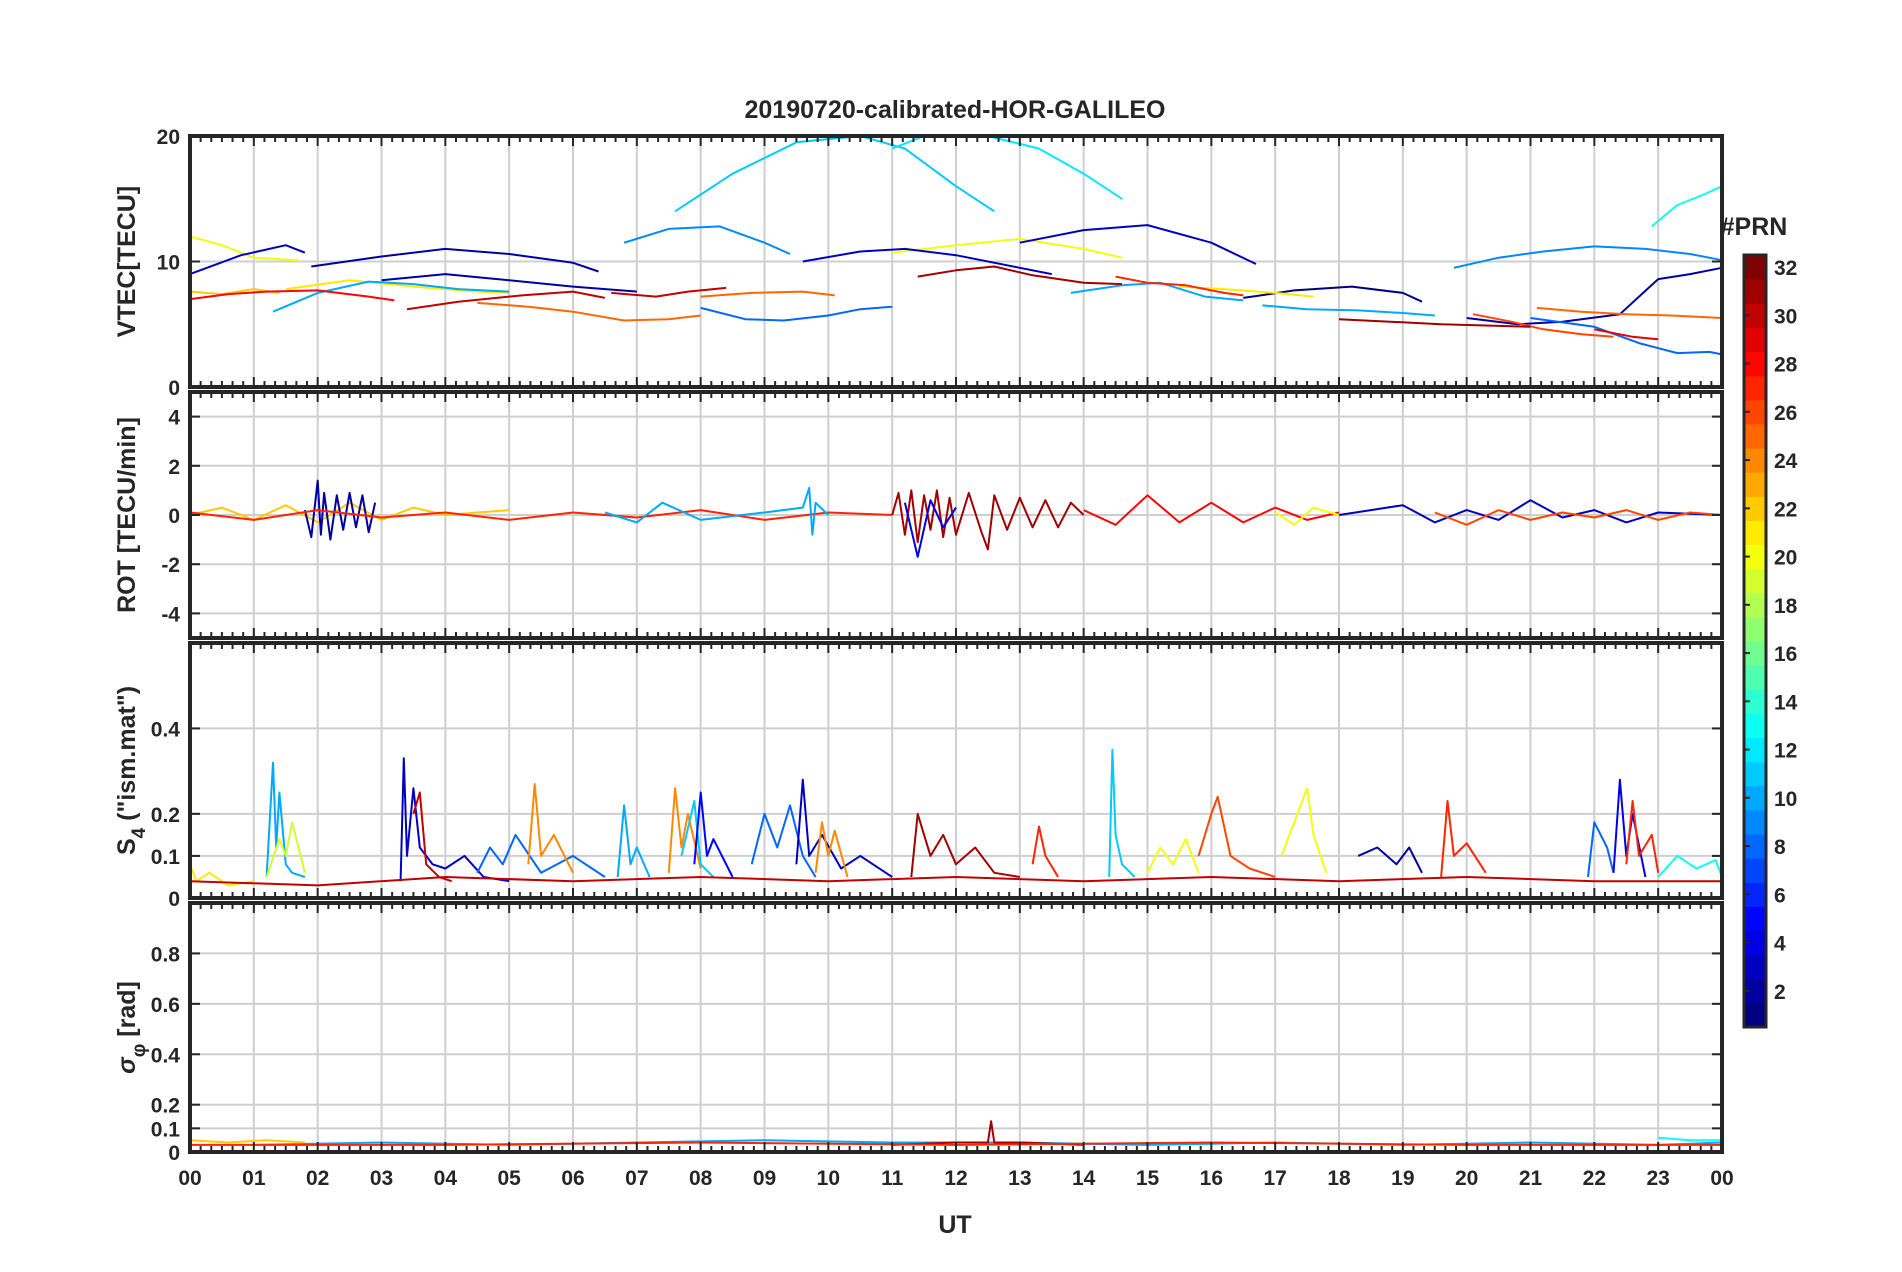 This screenshot has width=1902, height=1272. What do you see at coordinates (174, 388) in the screenshot?
I see `vtec-ytick-label-0: 0` at bounding box center [174, 388].